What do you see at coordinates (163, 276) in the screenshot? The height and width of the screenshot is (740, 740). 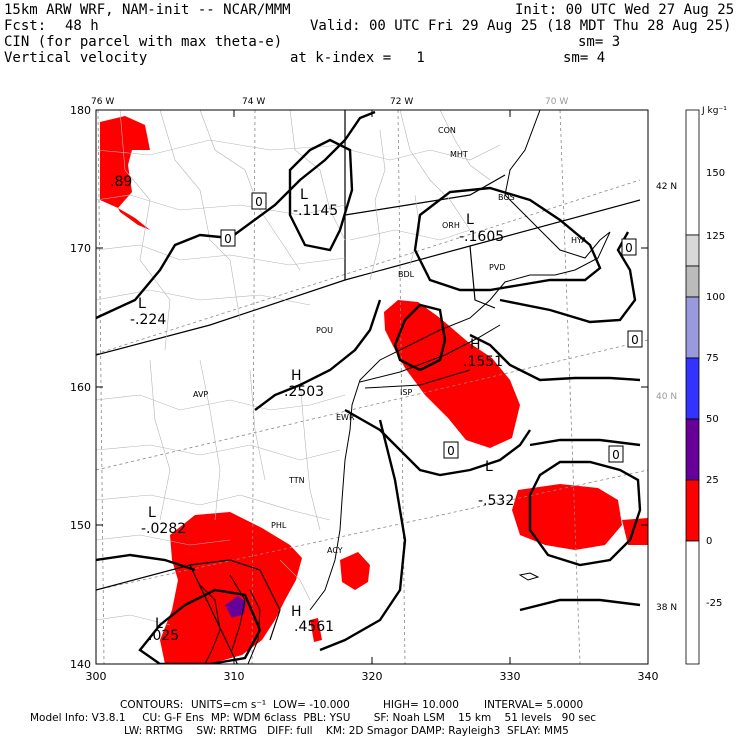 I see `contour-zero-nw` at bounding box center [163, 276].